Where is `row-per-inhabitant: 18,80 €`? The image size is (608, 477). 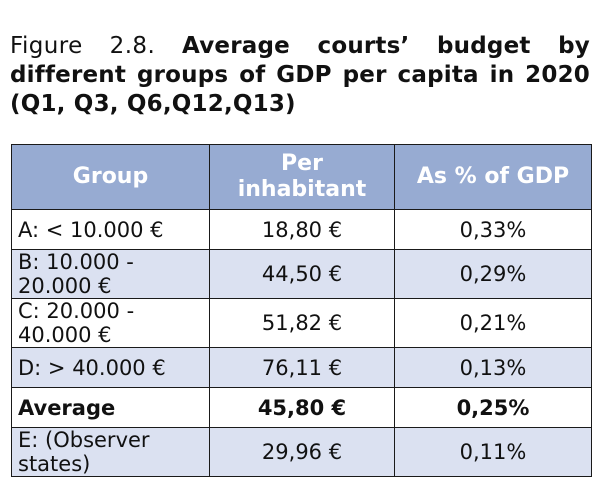 row-per-inhabitant: 18,80 € is located at coordinates (302, 229).